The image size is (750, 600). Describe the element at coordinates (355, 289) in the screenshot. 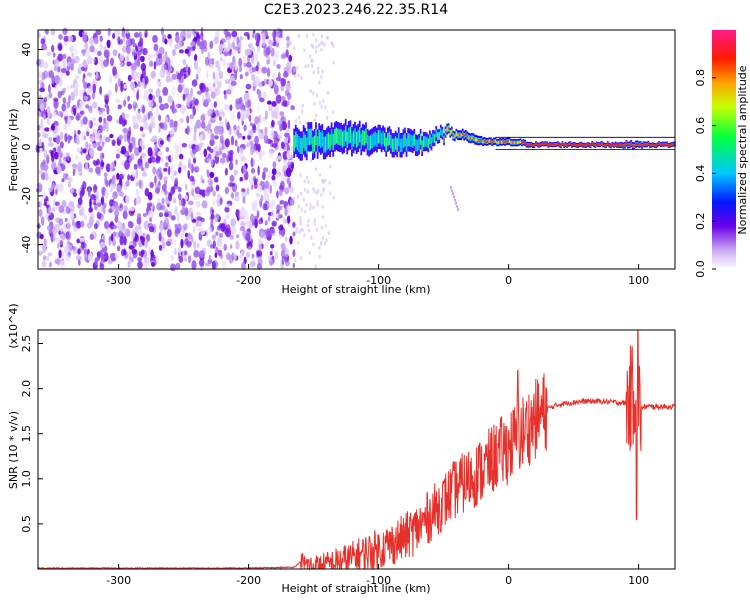

I see `spectrogram-x-label: Height of straight line (km)` at that location.